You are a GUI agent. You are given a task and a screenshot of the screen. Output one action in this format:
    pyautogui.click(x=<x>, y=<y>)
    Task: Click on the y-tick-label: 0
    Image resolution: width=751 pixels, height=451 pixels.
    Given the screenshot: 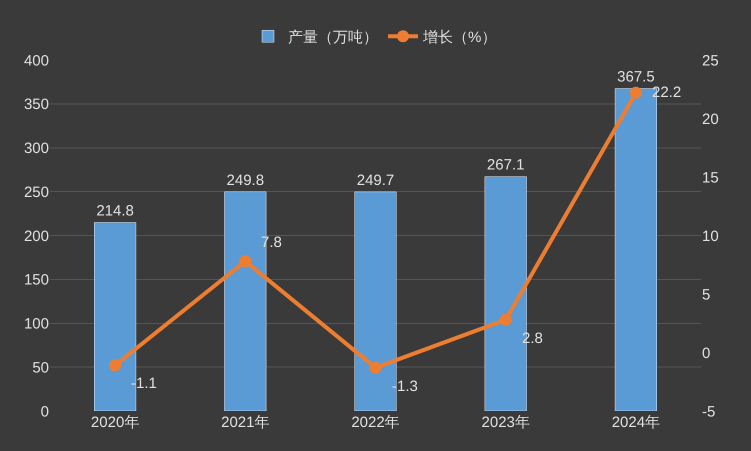 What is the action you would take?
    pyautogui.click(x=44, y=411)
    